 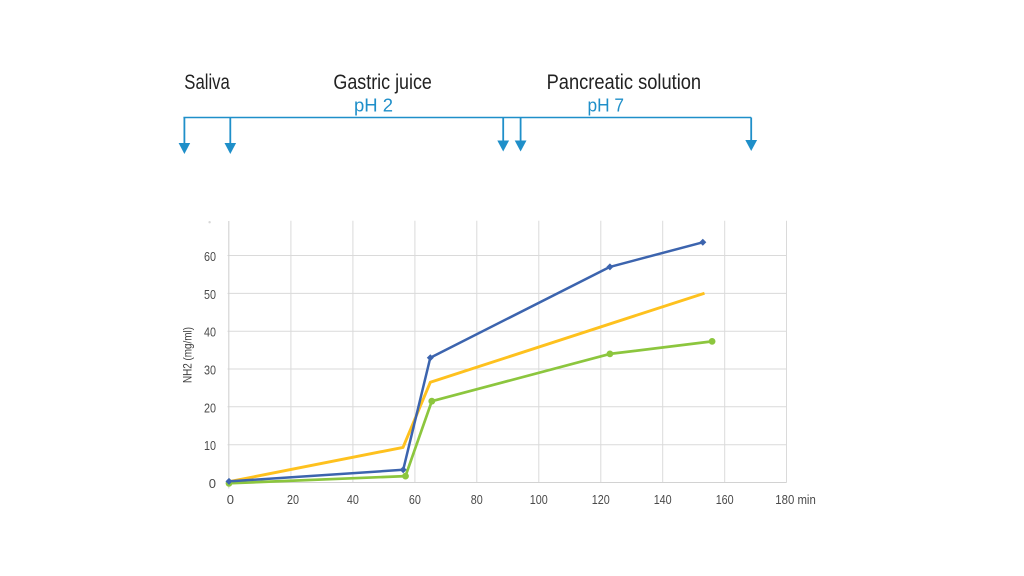 What do you see at coordinates (795, 499) in the screenshot?
I see `svg-text: 180 min` at bounding box center [795, 499].